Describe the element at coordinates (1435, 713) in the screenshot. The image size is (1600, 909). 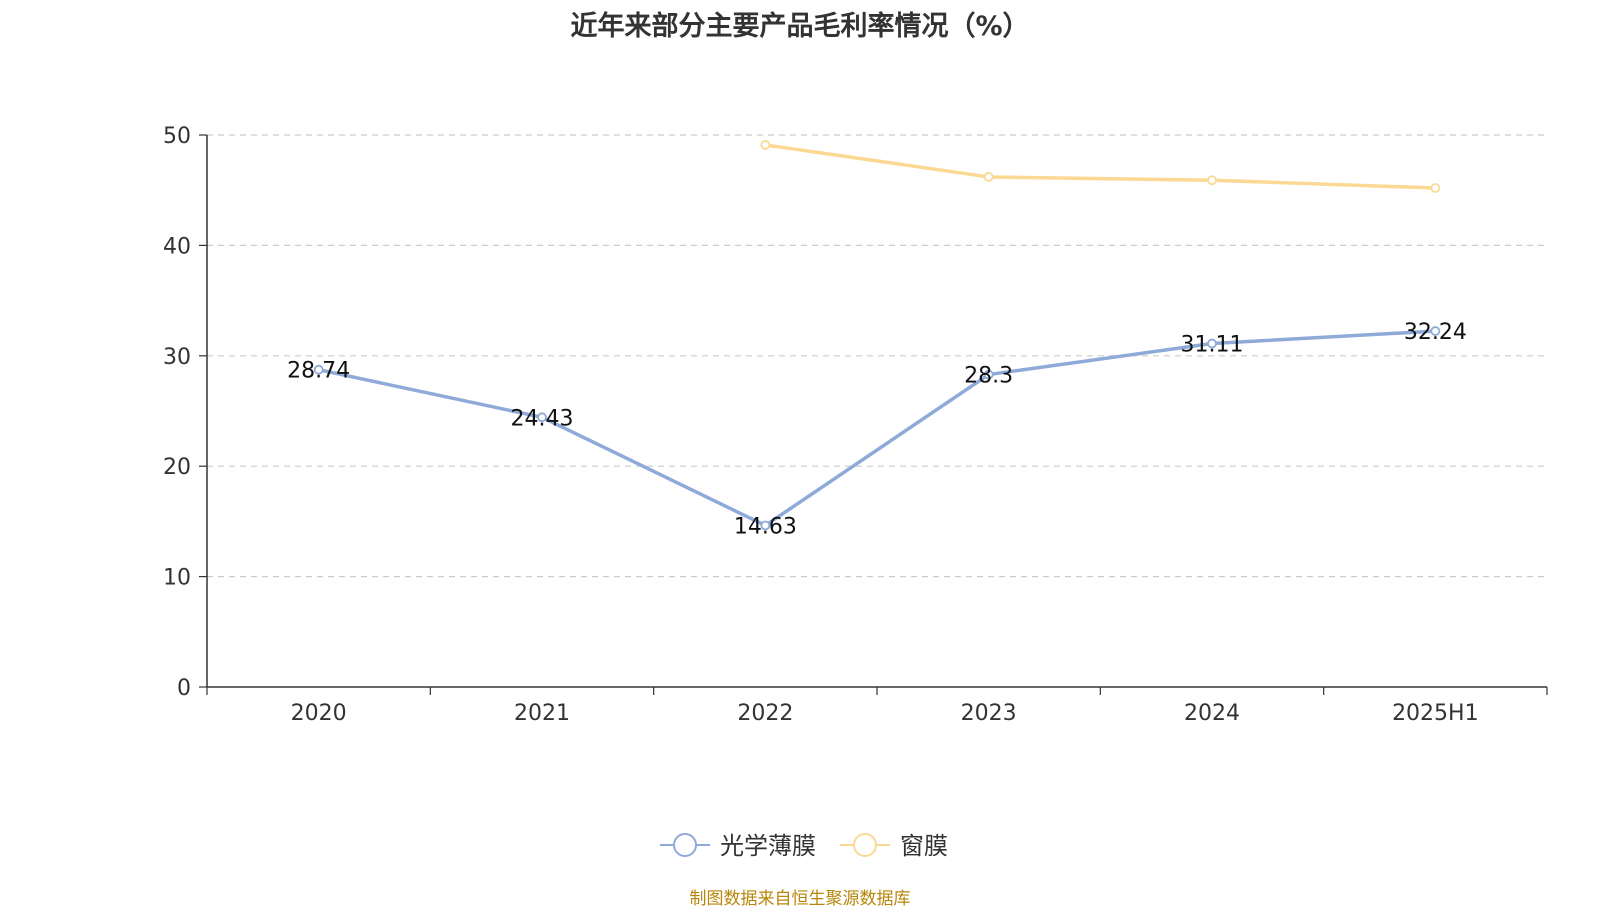
I see `x-tick-label: 2025H1` at that location.